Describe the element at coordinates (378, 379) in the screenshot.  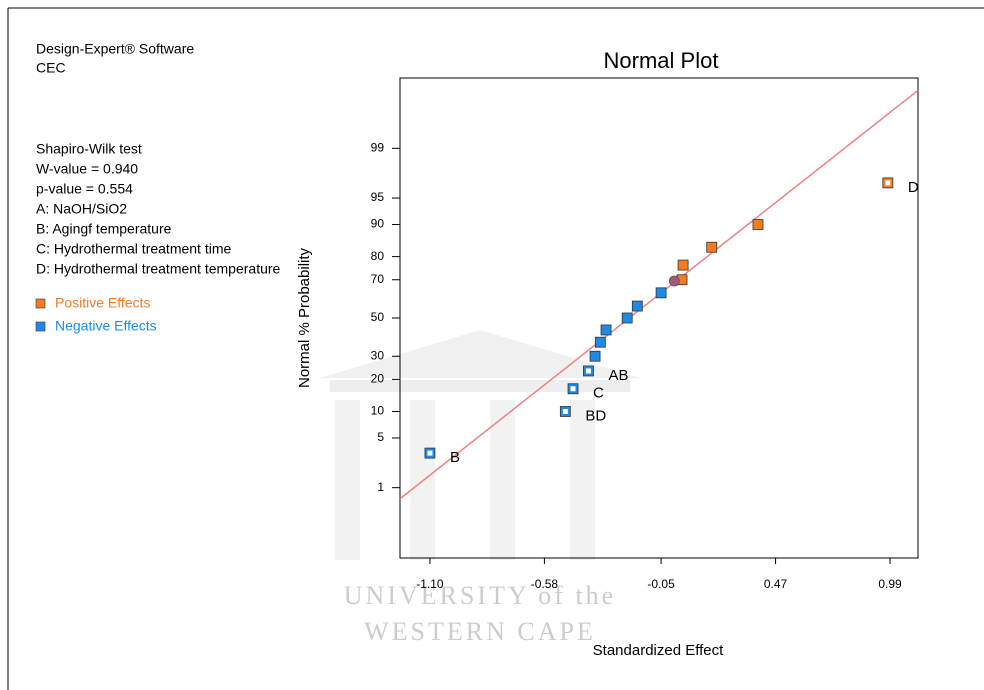
I see `y-tick-label: 20` at that location.